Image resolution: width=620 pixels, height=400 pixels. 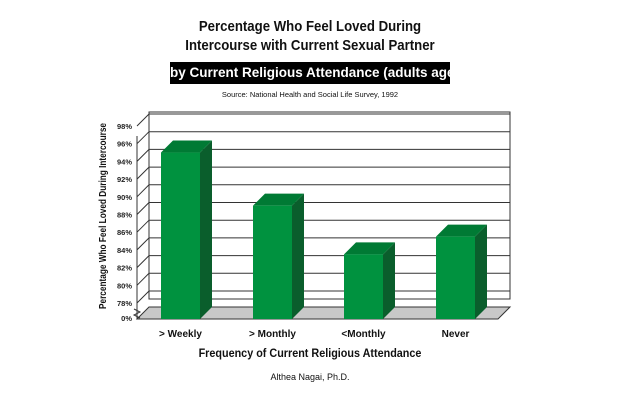 I want to click on y-tick-label: 94%, so click(x=124, y=161).